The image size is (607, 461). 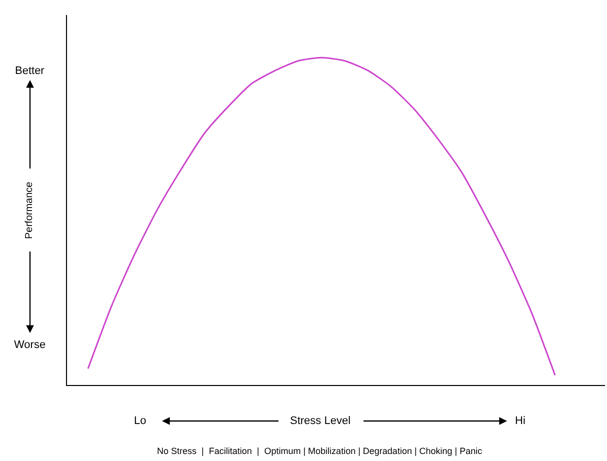 I want to click on text: Performance, so click(x=29, y=210).